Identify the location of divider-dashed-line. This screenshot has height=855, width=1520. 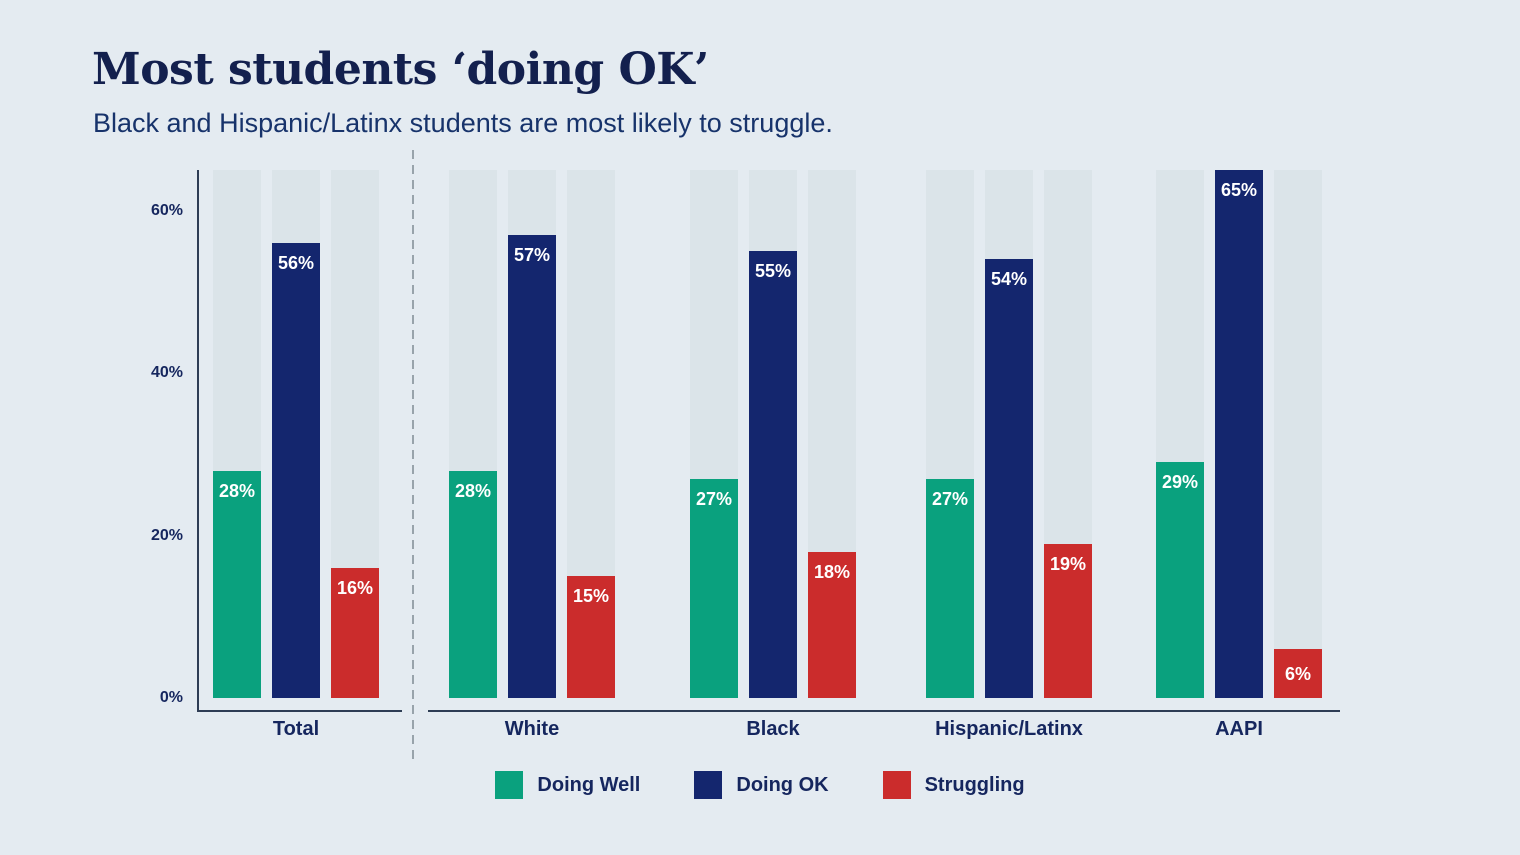
(413, 457).